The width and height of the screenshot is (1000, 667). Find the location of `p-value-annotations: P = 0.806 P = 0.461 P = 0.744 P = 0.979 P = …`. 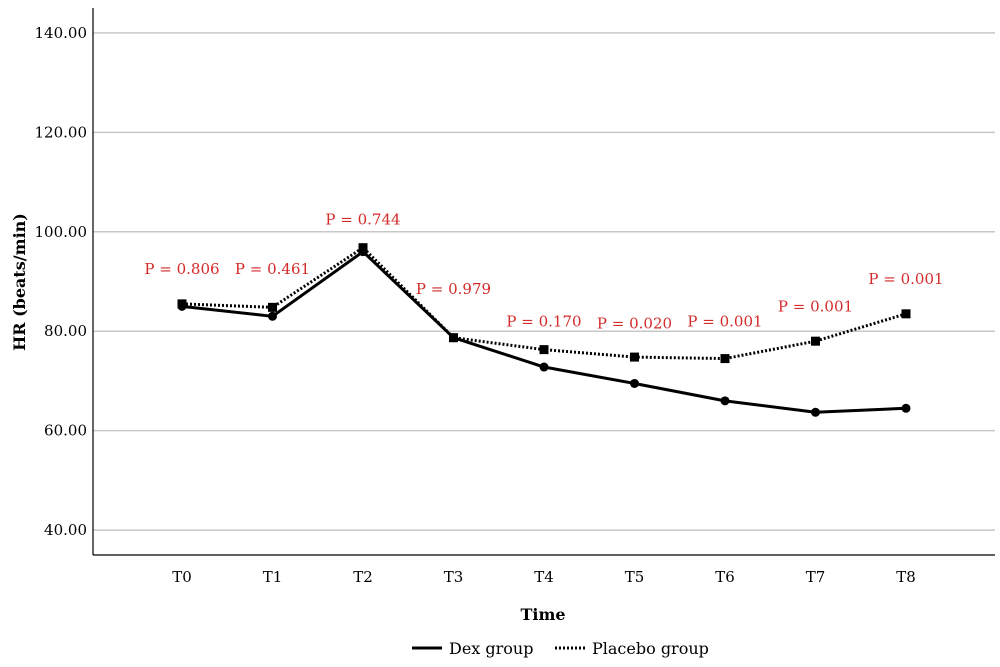

p-value-annotations: P = 0.806 P = 0.461 P = 0.744 P = 0.979 P = … is located at coordinates (543, 271).